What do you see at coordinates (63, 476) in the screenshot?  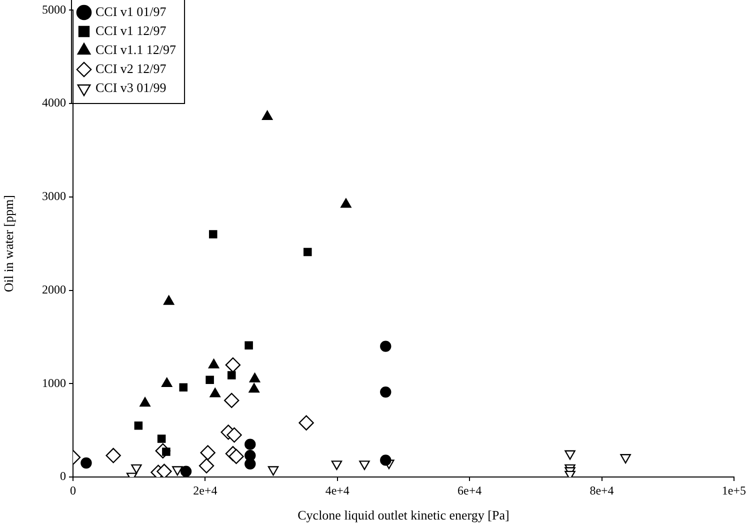 I see `y-tick-label: 0` at bounding box center [63, 476].